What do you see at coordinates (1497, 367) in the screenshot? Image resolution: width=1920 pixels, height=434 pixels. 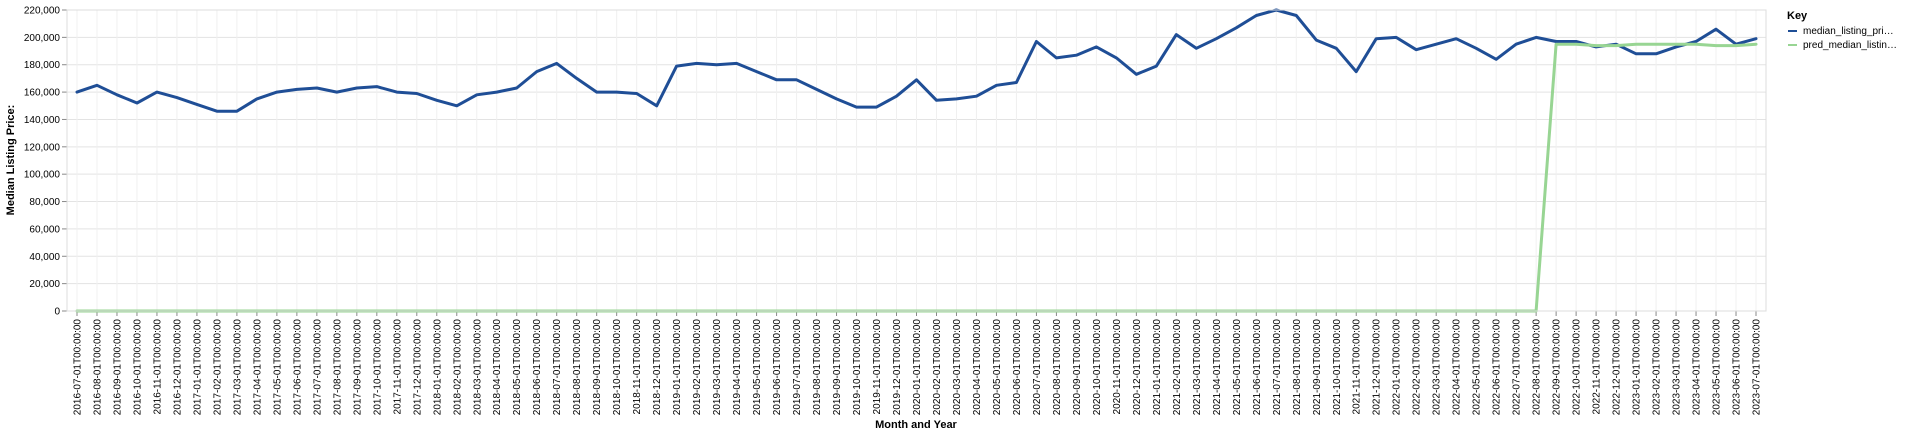 I see `x-tick-label: 2022-06-01T00:00:00` at bounding box center [1497, 367].